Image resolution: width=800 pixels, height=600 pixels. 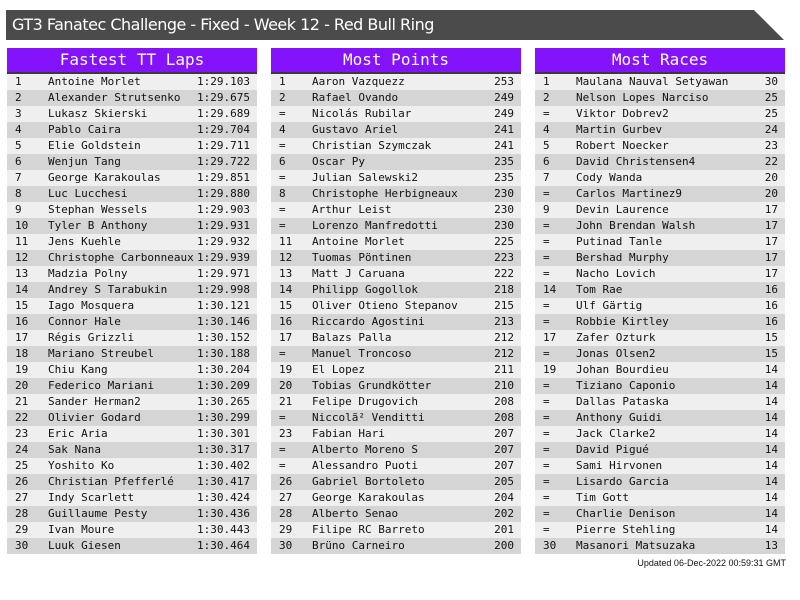 I want to click on table-row: 11 Jens Kuehle 1:29.932, so click(x=132, y=242).